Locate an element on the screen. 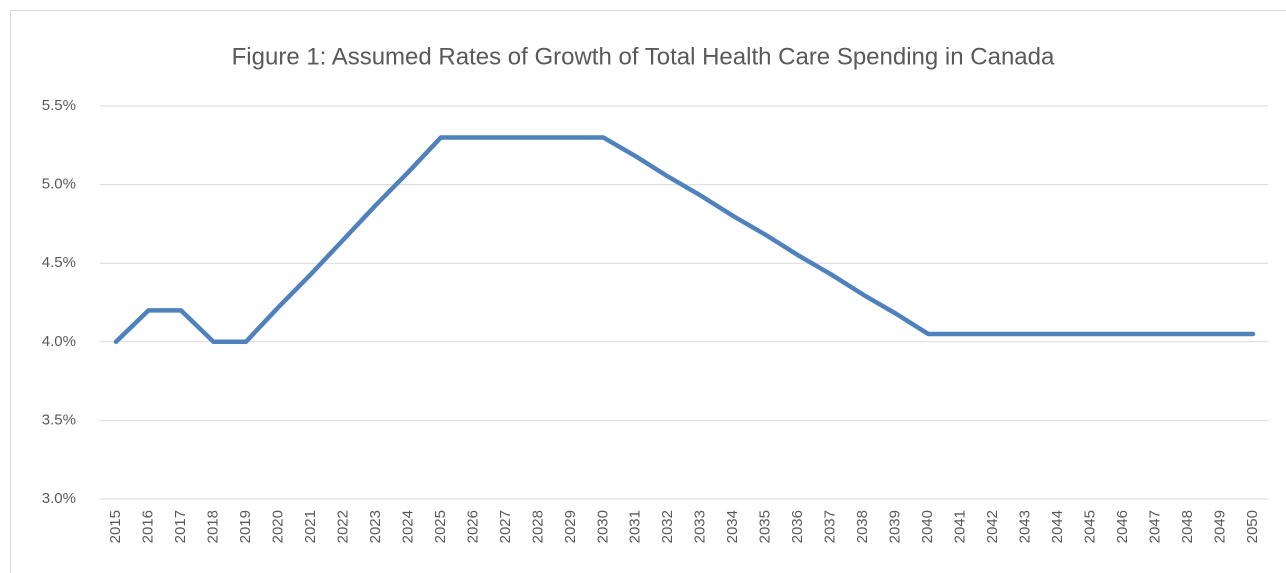 The image size is (1286, 573). x-tick-label: 2019 is located at coordinates (245, 526).